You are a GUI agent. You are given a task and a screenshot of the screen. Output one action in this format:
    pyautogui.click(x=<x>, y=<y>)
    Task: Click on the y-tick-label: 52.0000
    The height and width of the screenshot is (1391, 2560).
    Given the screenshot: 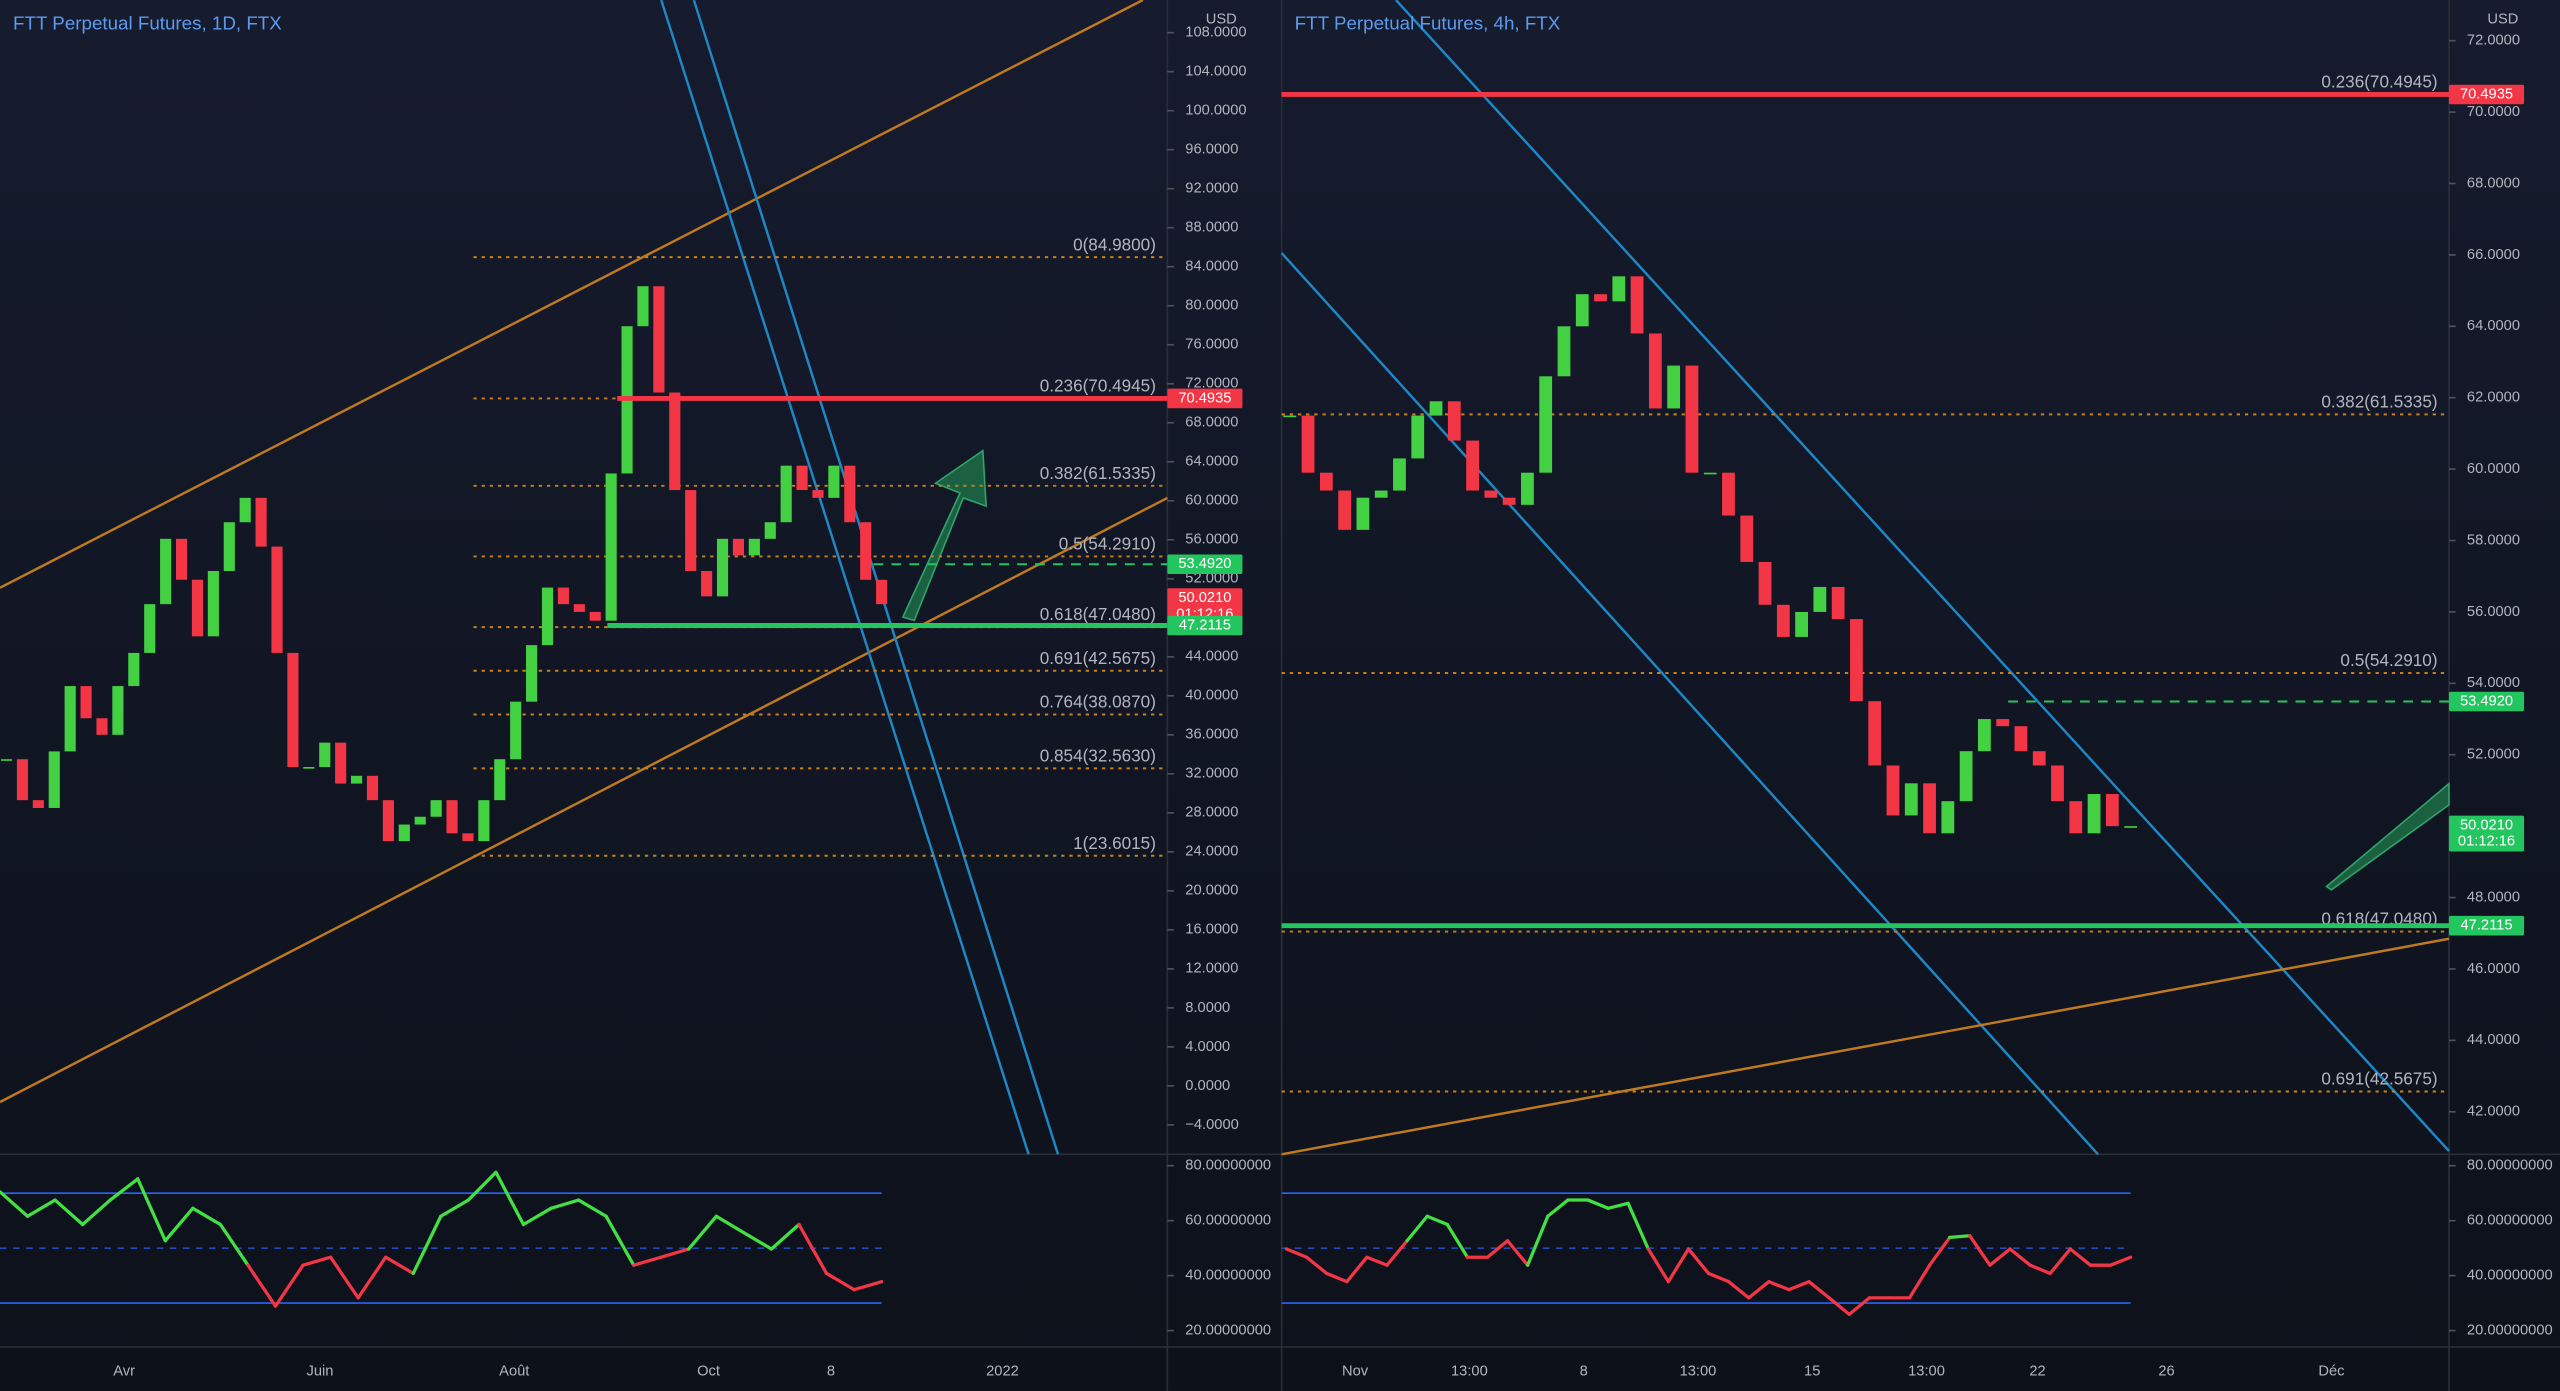 What is the action you would take?
    pyautogui.click(x=2493, y=755)
    